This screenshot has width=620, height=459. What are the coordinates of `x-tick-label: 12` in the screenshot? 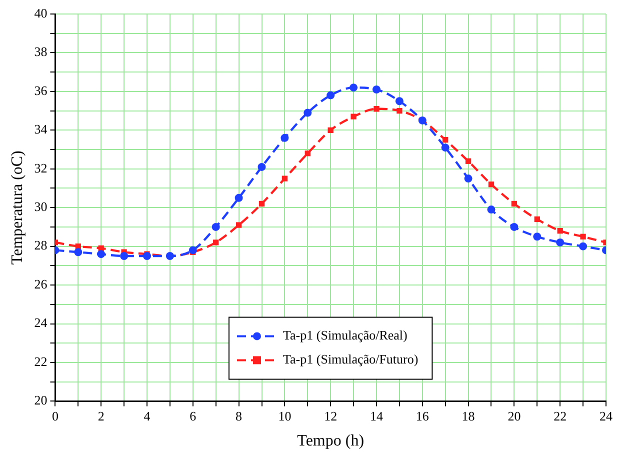 It's located at (331, 416).